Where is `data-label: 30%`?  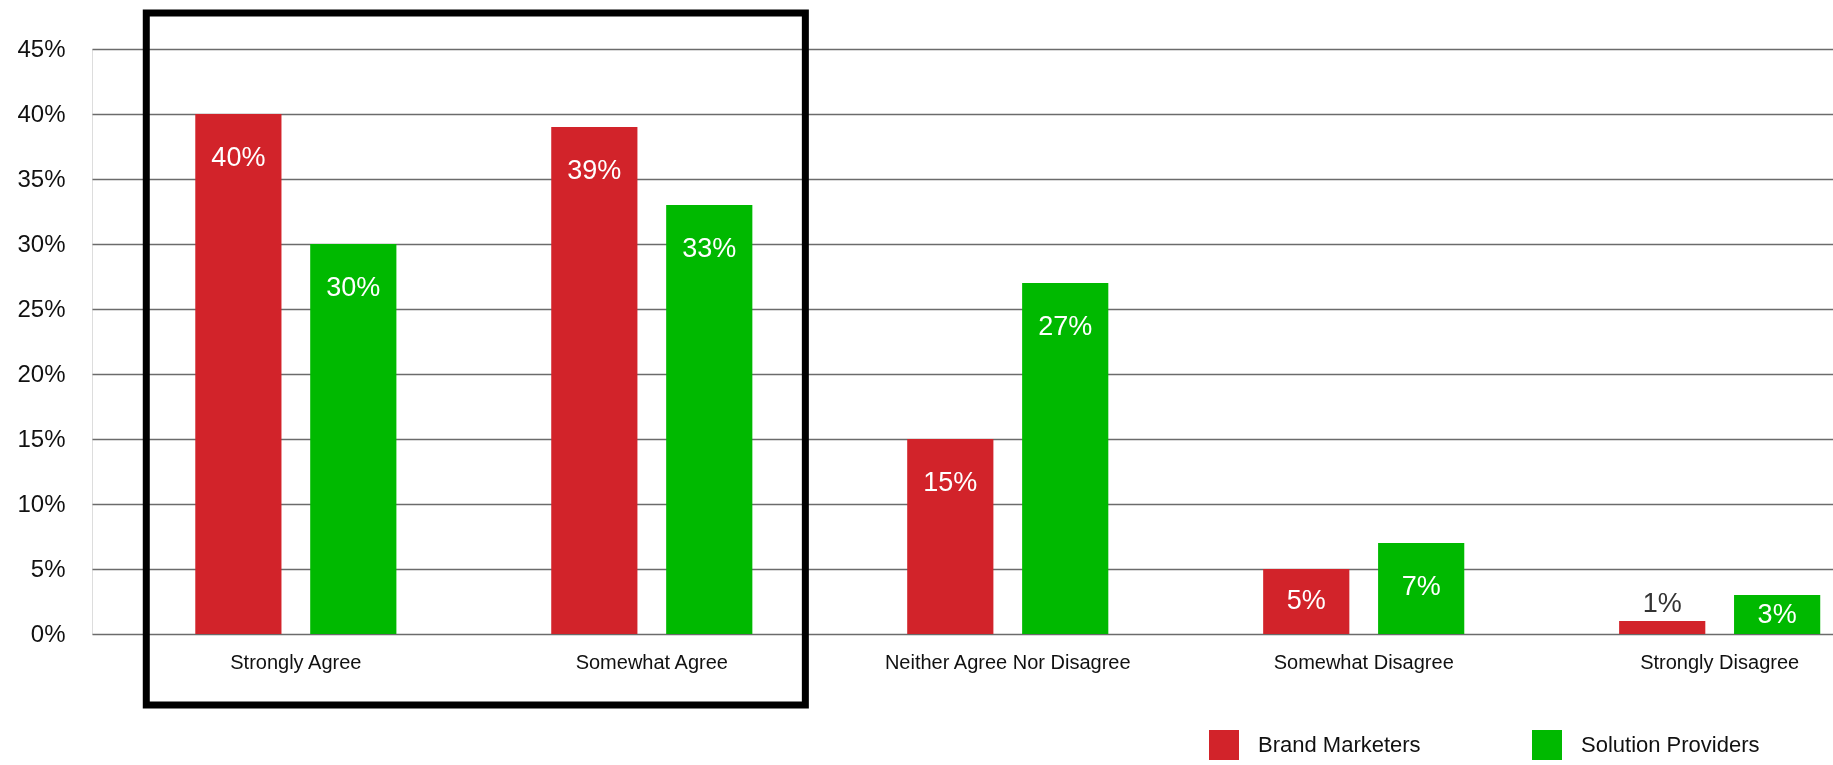 data-label: 30% is located at coordinates (353, 287).